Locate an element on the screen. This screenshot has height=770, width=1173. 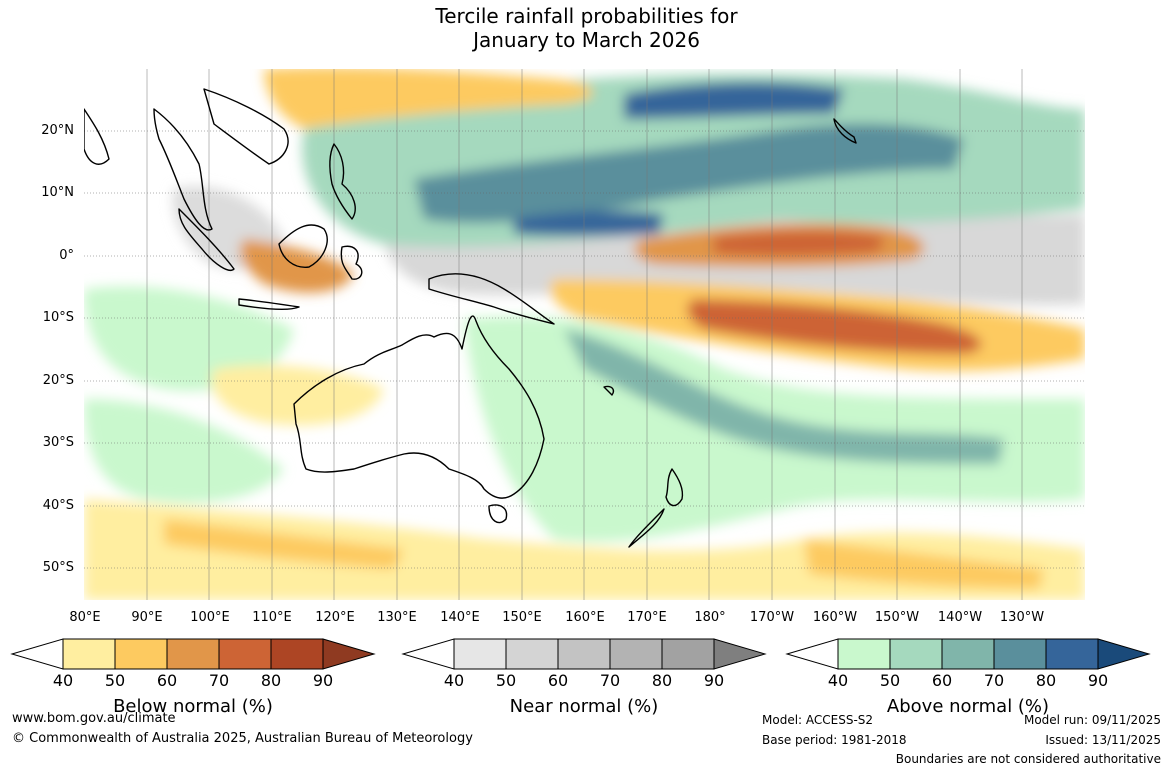
colorbar-above-tick: 60 is located at coordinates (942, 680).